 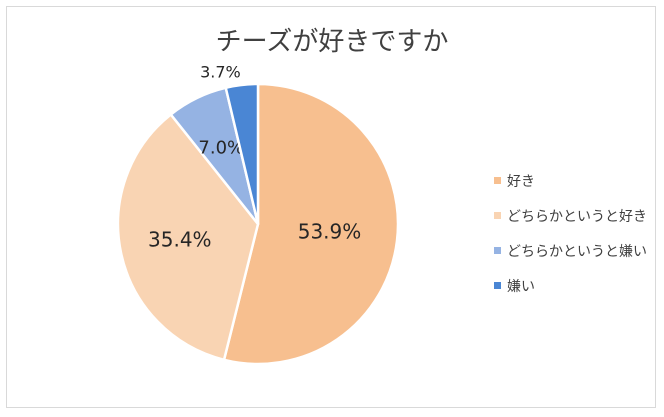 I want to click on chart-title: チーズが好きですか, so click(x=332, y=42).